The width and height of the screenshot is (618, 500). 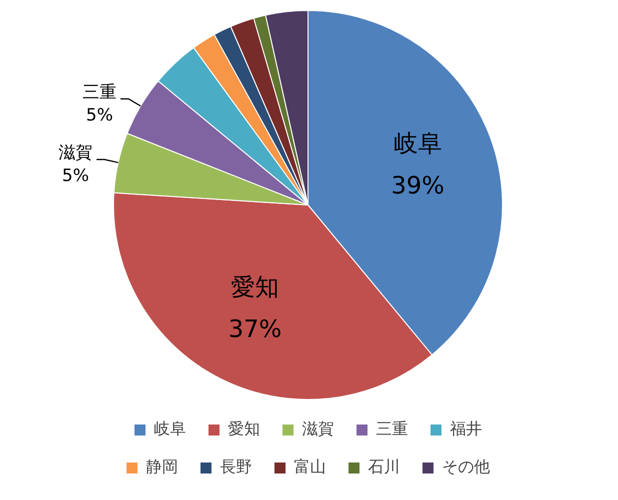 What do you see at coordinates (236, 466) in the screenshot?
I see `legend-label: 長野` at bounding box center [236, 466].